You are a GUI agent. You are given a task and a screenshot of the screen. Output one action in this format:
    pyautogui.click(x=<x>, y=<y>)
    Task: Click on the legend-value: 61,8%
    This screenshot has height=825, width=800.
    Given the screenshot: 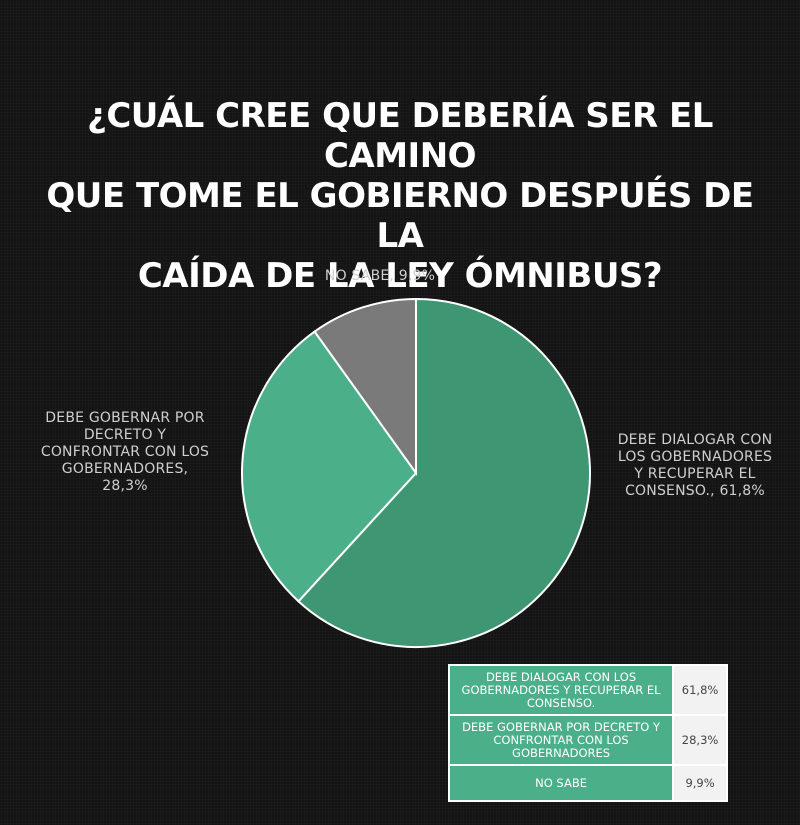 What is the action you would take?
    pyautogui.click(x=700, y=690)
    